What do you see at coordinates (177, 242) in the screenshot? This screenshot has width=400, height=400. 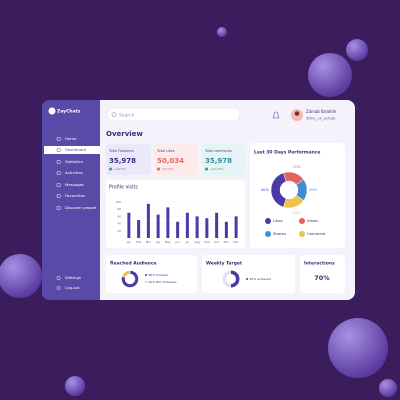 I see `x-tick-label: Jun` at bounding box center [177, 242].